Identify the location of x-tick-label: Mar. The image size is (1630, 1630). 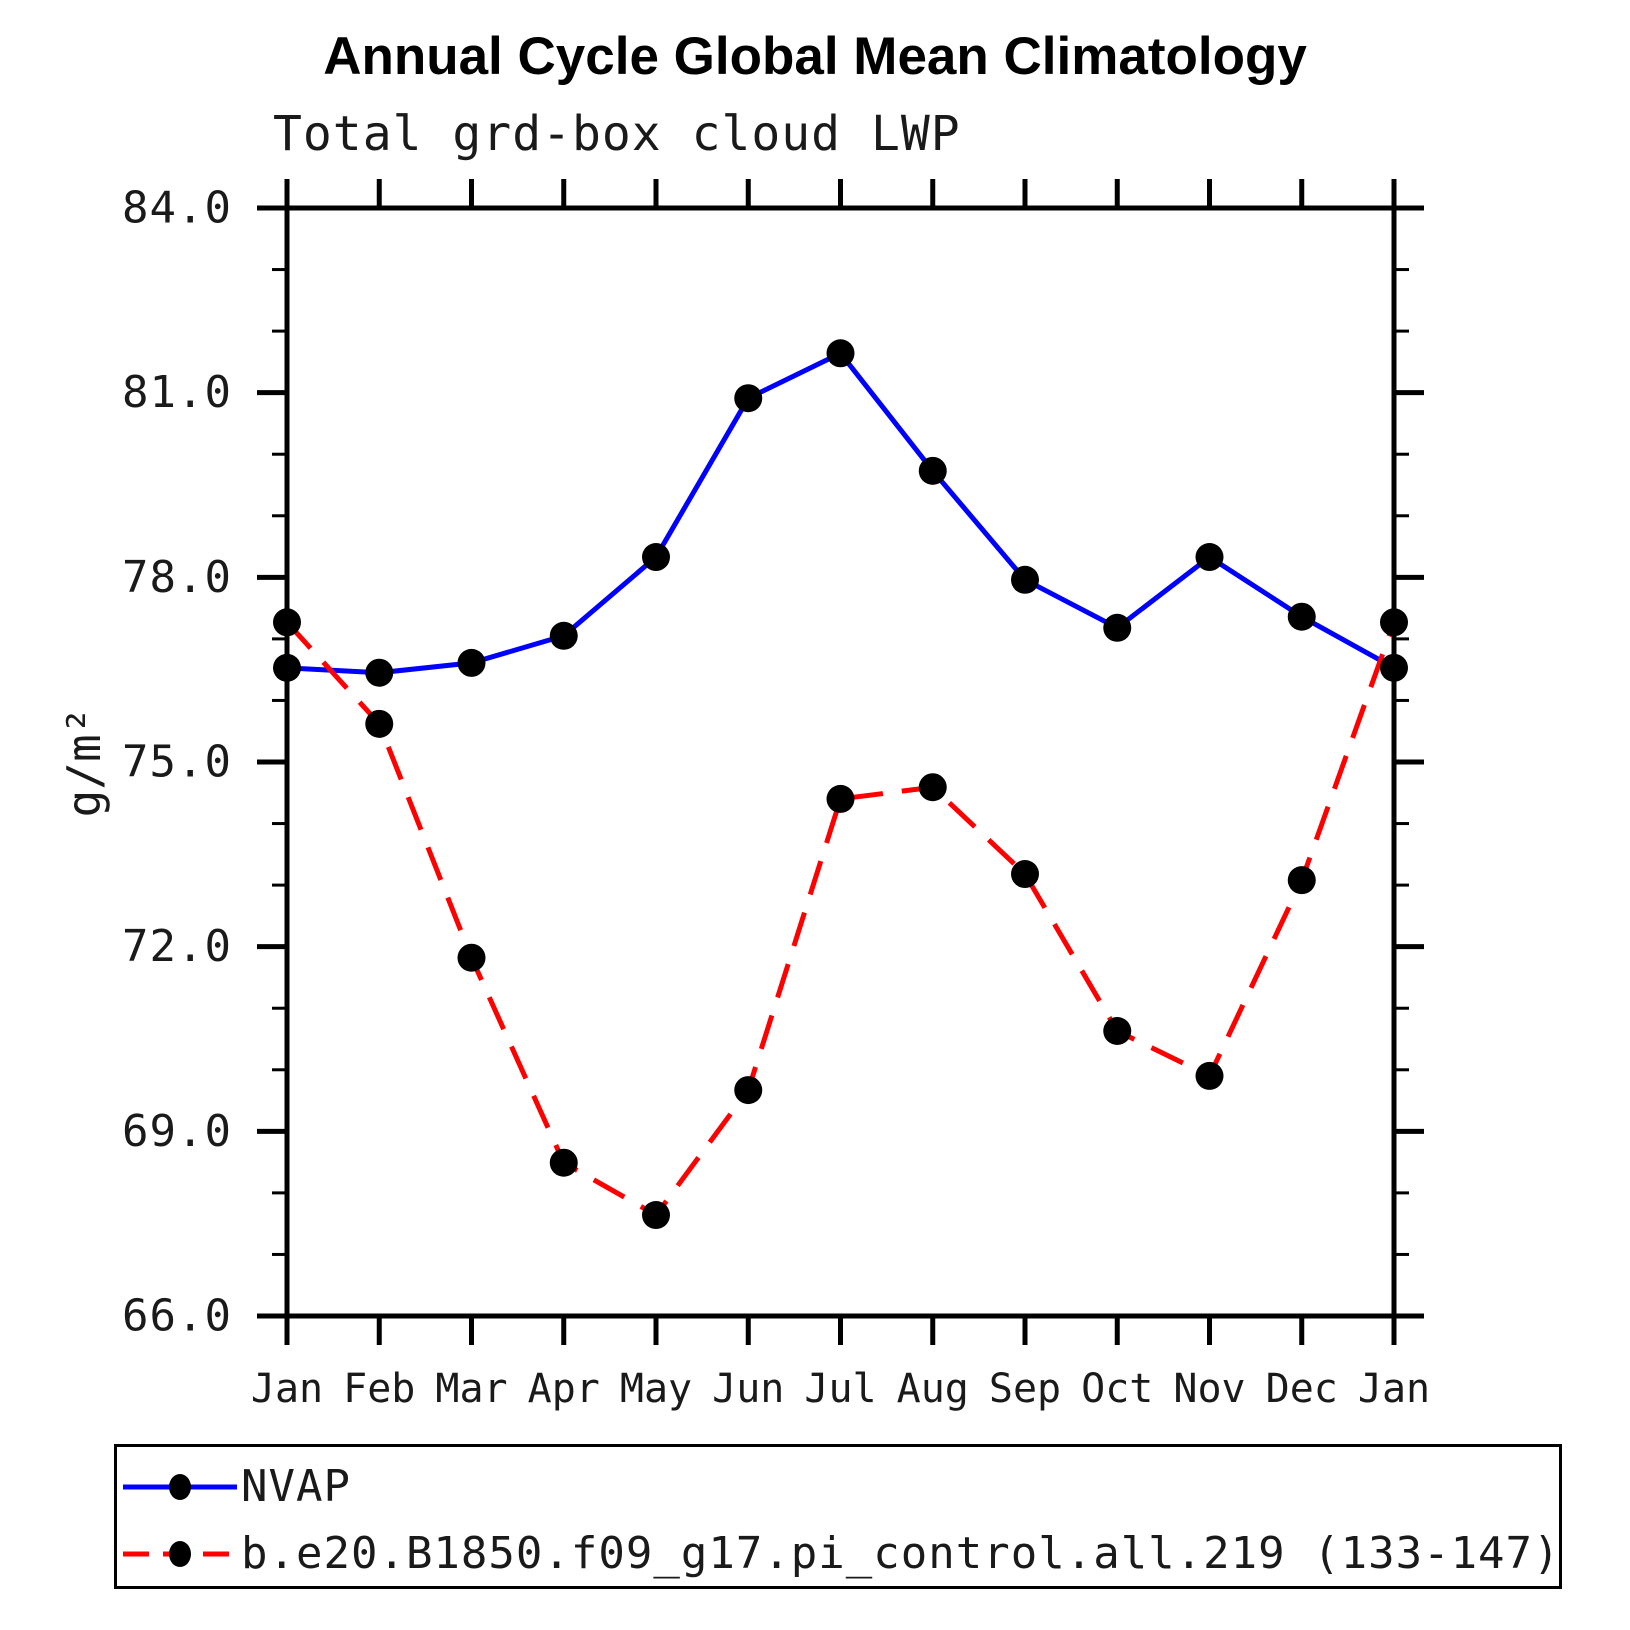
(471, 1389).